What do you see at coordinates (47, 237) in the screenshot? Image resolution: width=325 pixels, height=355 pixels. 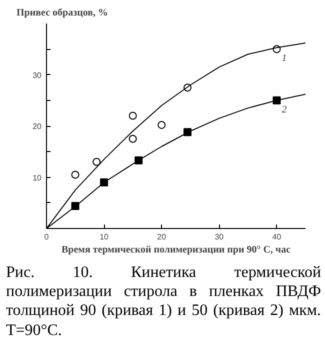 I see `x-tick-label: 0` at bounding box center [47, 237].